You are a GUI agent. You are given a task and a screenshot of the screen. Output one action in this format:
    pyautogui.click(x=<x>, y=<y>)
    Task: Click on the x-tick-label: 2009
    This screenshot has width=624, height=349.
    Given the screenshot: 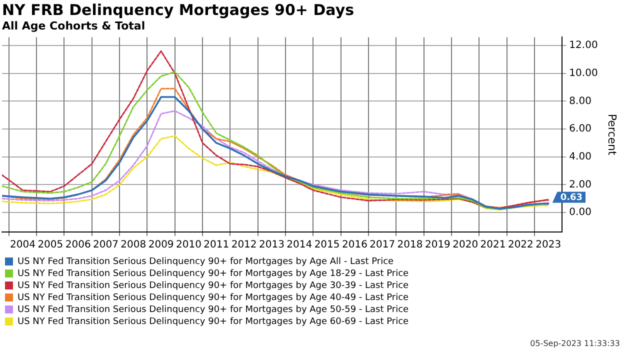 What is the action you would take?
    pyautogui.click(x=161, y=245)
    